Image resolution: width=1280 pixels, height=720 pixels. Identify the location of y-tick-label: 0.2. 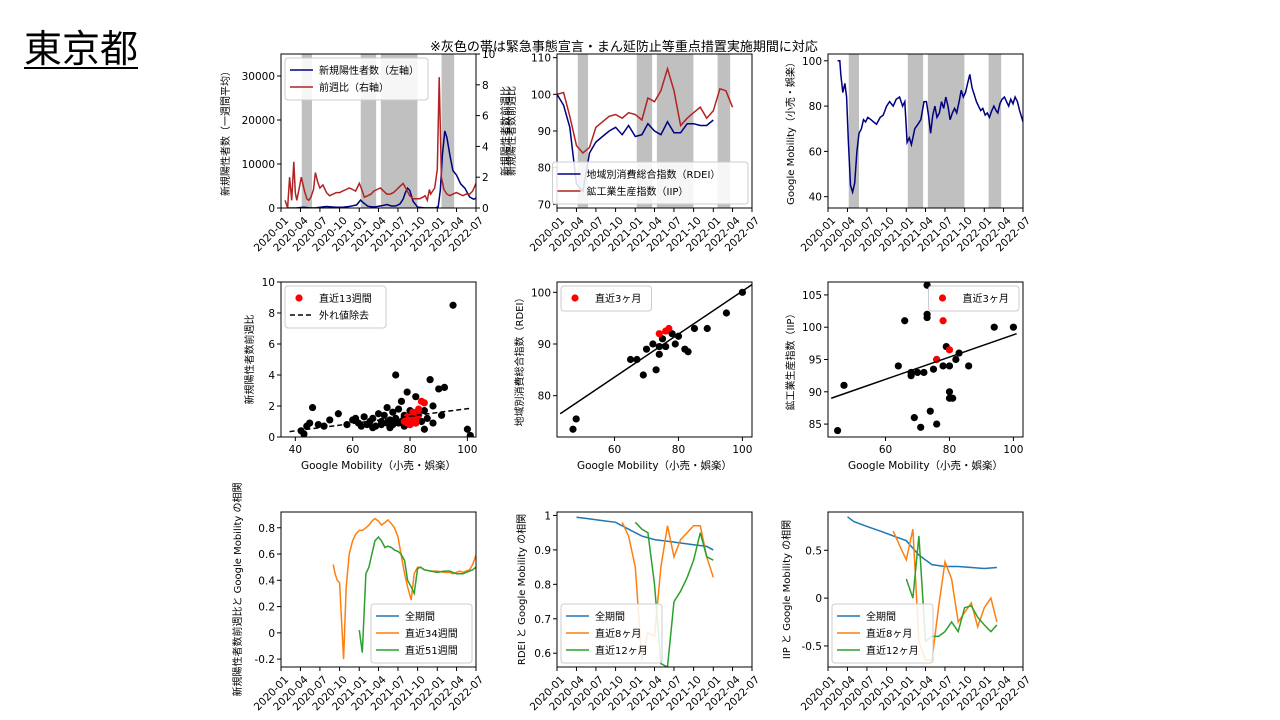
(266, 608).